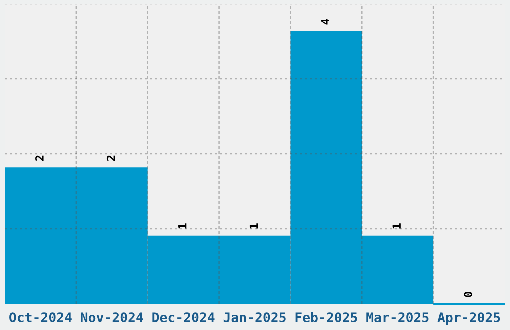 The width and height of the screenshot is (510, 330). Describe the element at coordinates (325, 22) in the screenshot. I see `data-label: 4` at that location.